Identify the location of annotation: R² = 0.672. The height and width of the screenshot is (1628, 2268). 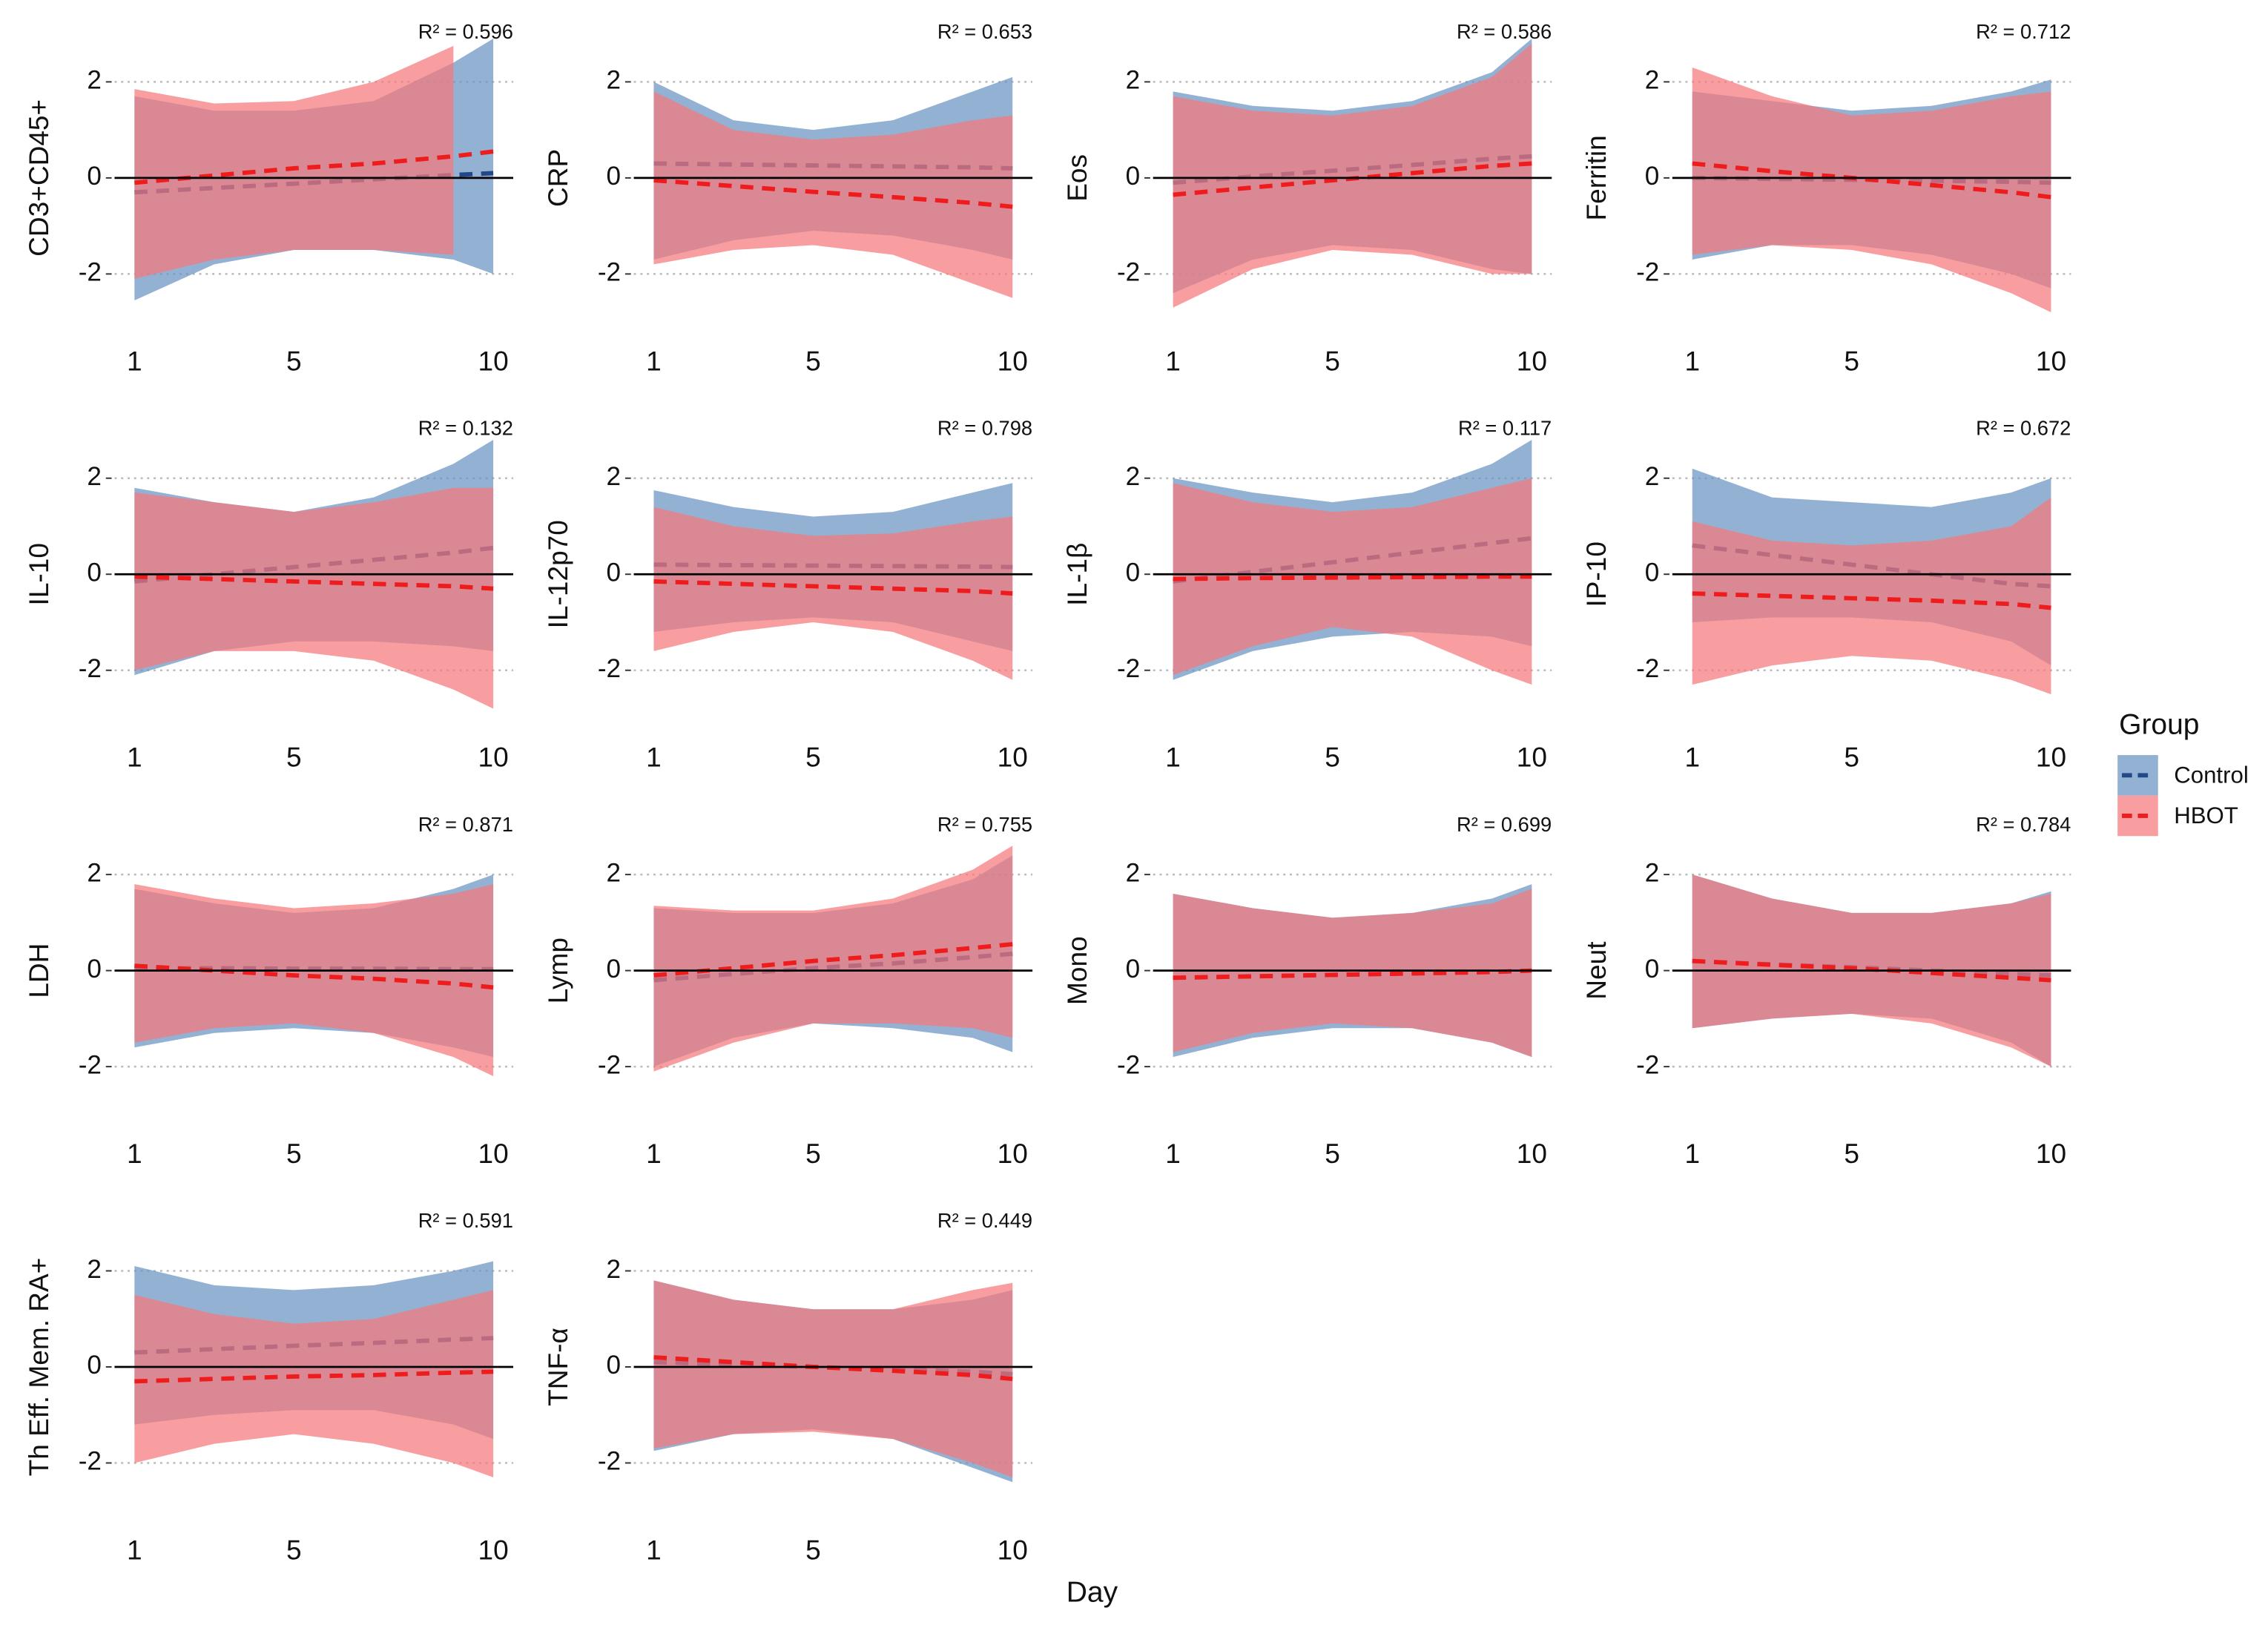
(2023, 427).